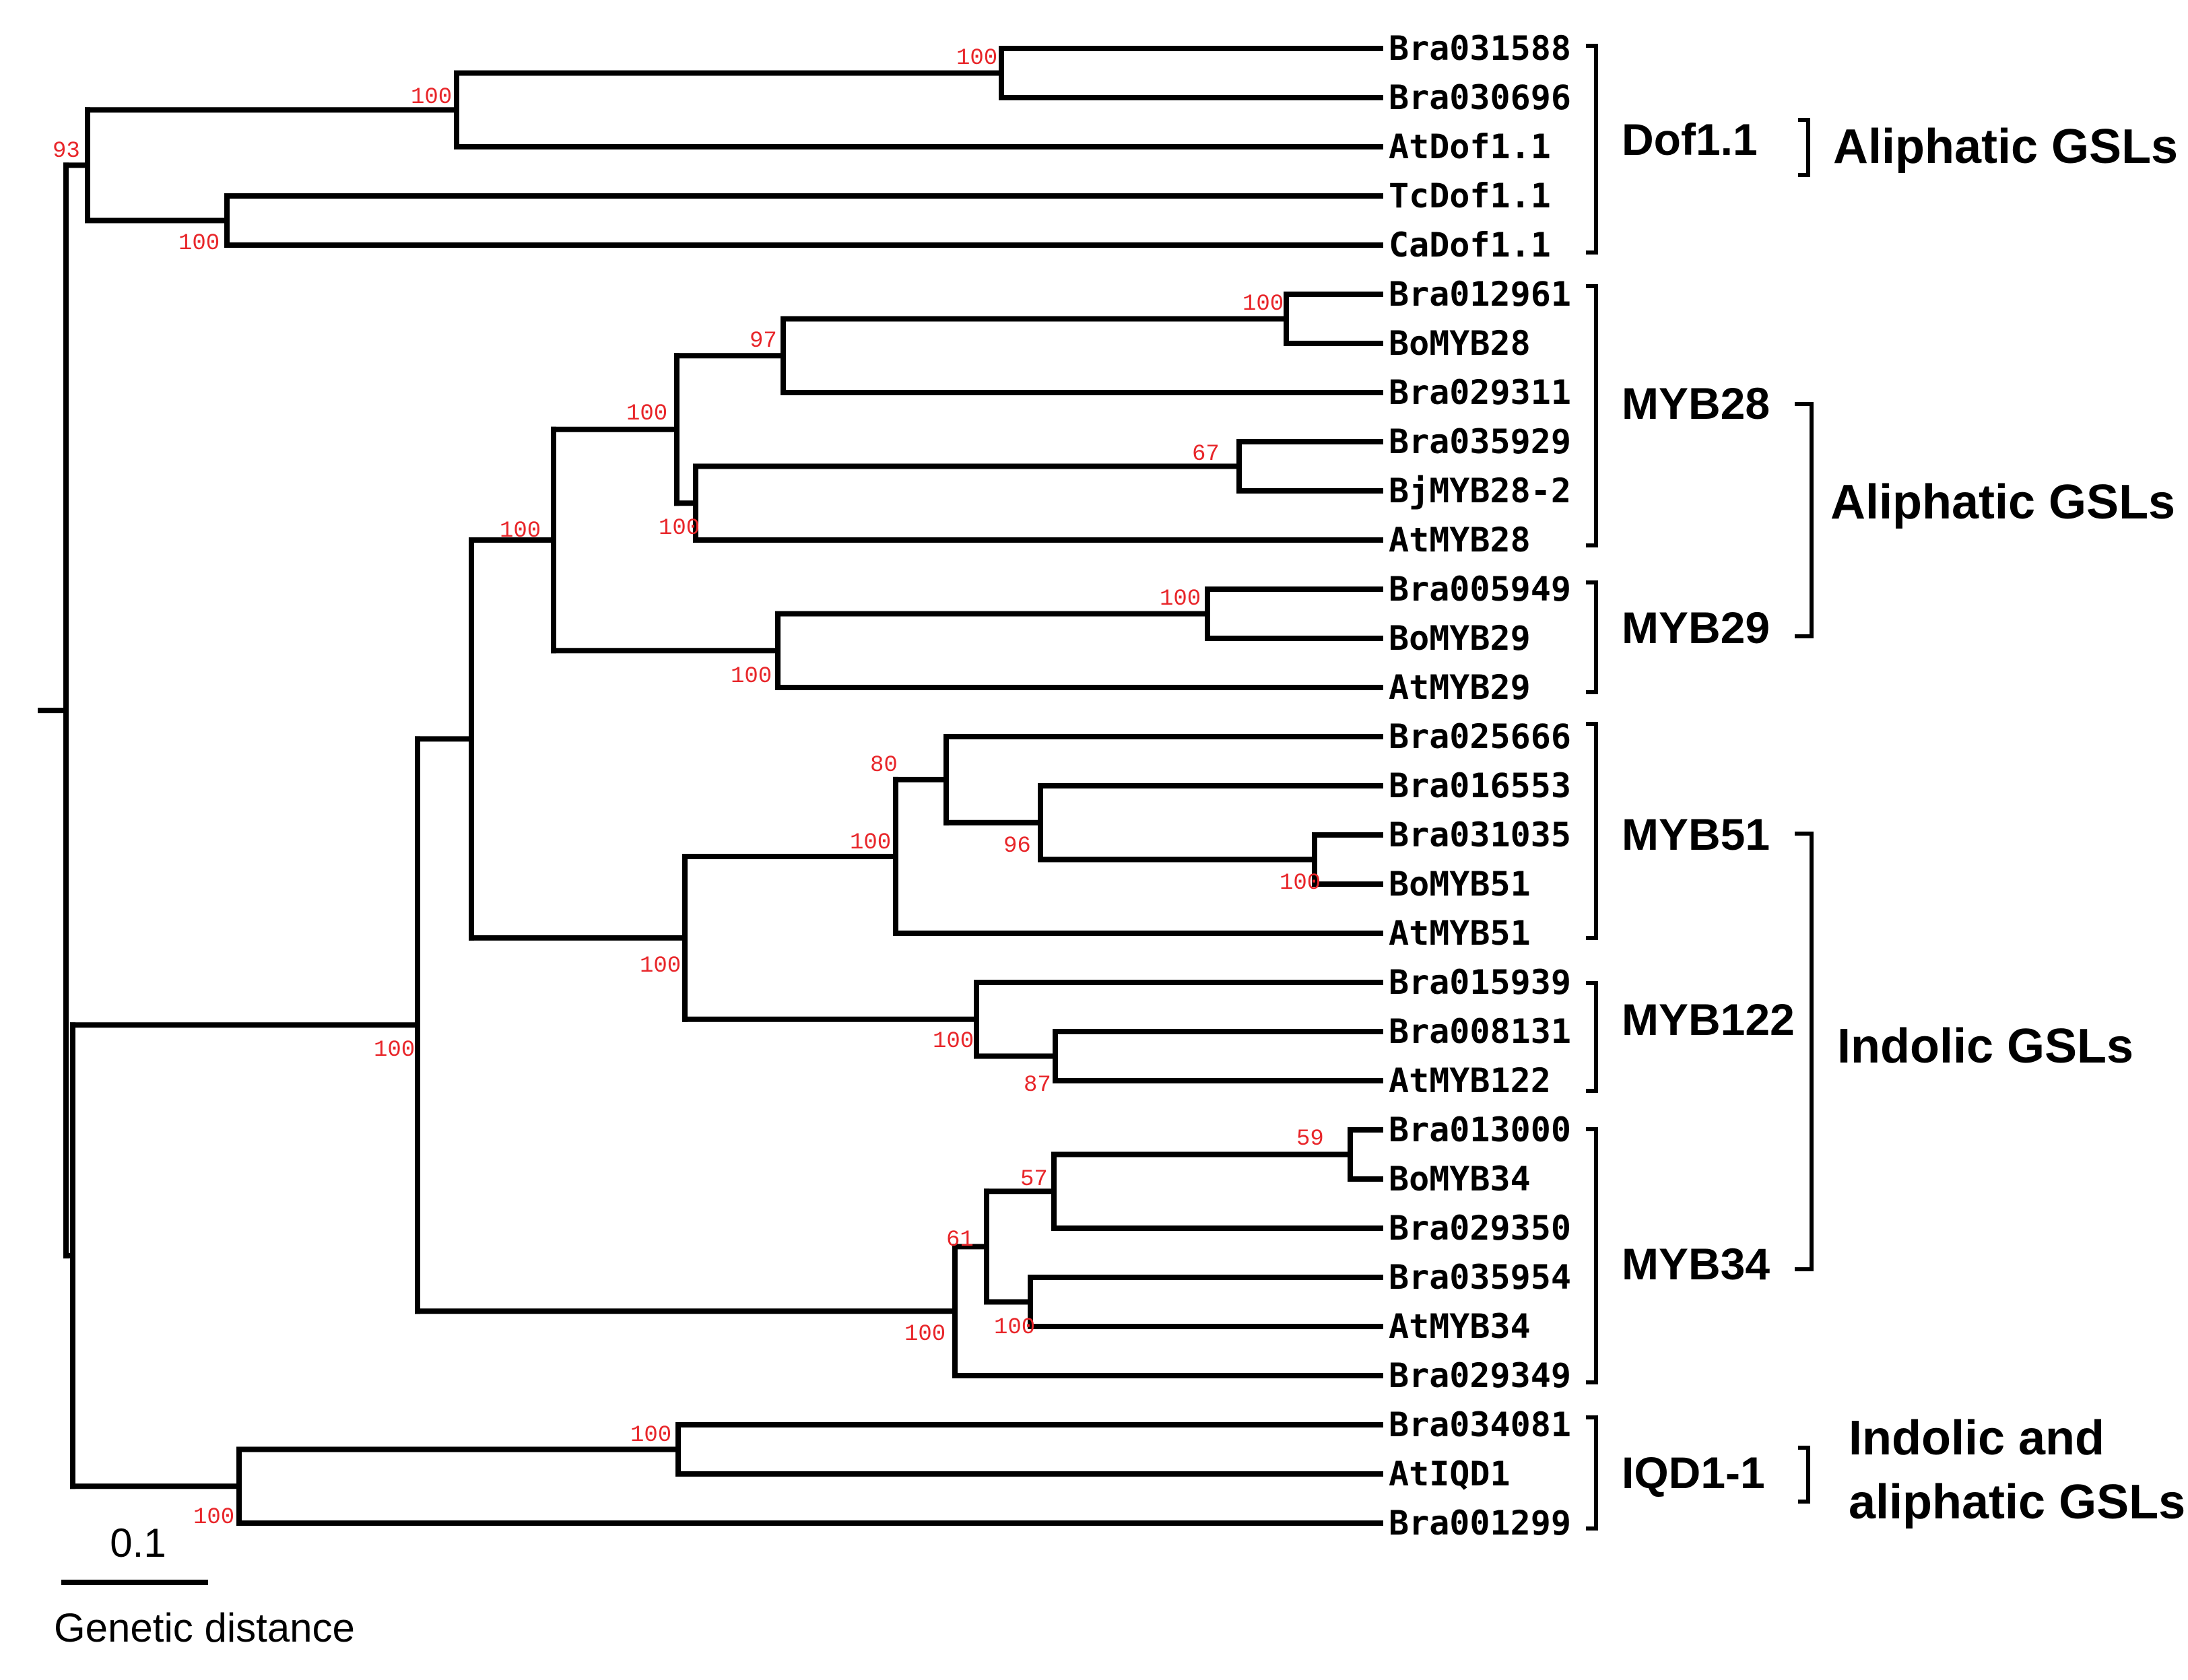  What do you see at coordinates (1460, 343) in the screenshot?
I see `leaf-label: BoMYB28` at bounding box center [1460, 343].